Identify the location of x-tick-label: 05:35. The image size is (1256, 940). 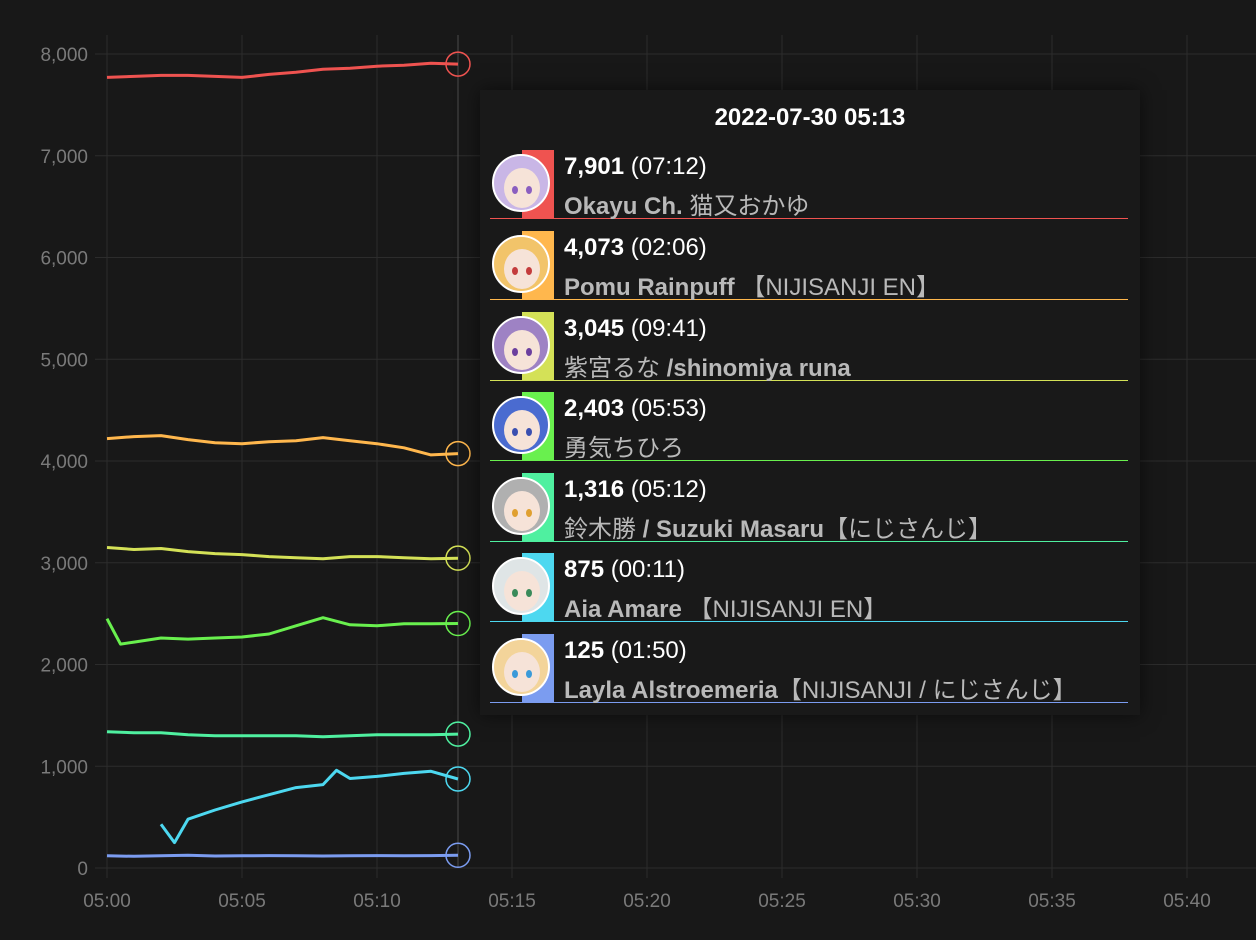
(1052, 901).